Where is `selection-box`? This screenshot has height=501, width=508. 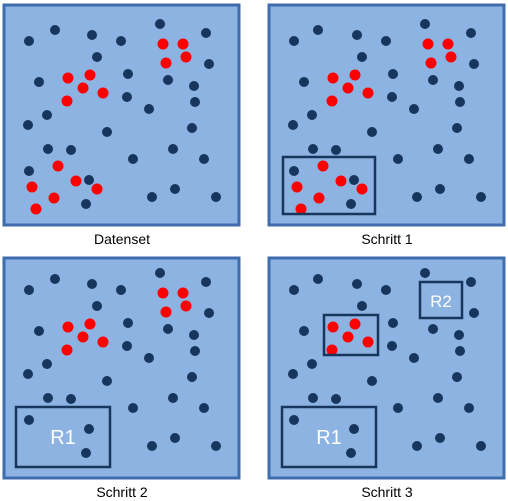 selection-box is located at coordinates (351, 335).